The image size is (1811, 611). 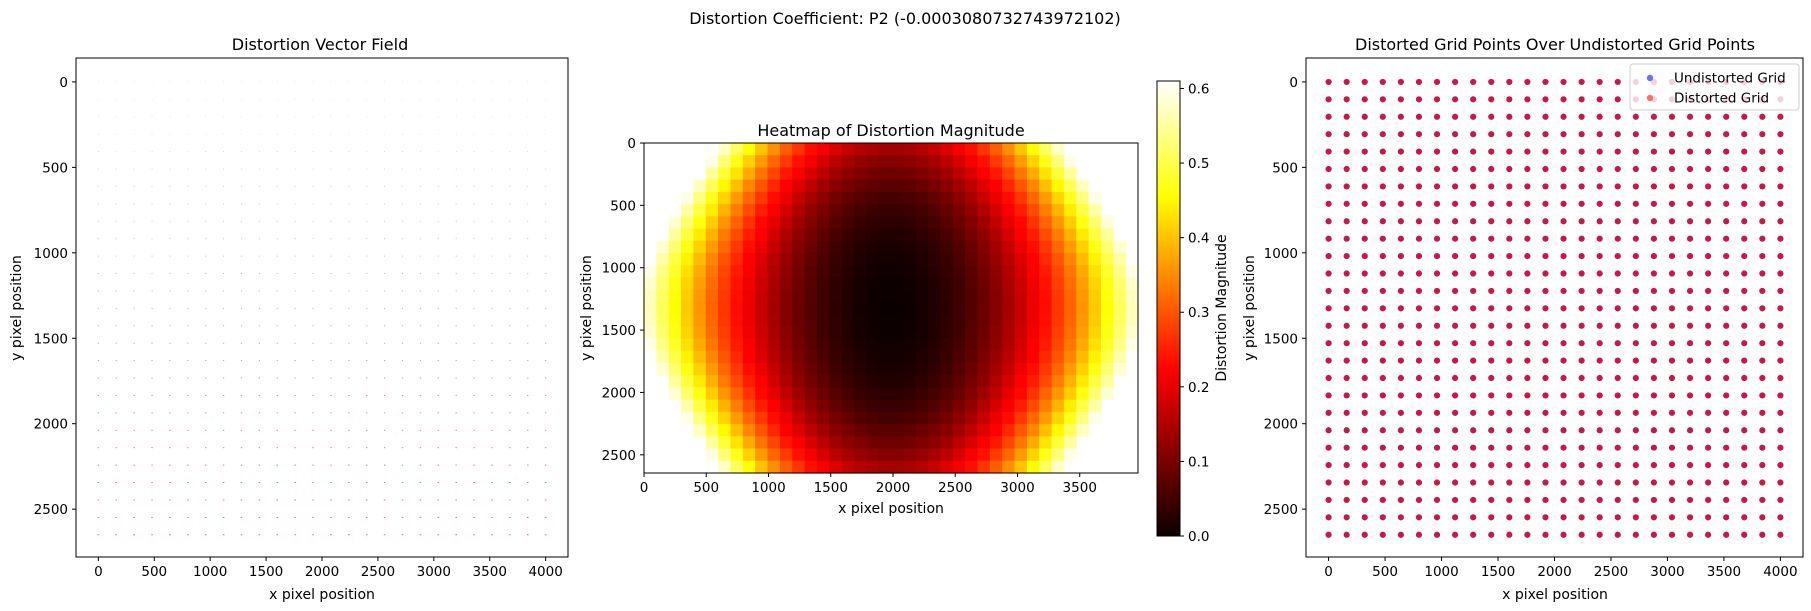 I want to click on heatmap-ytick-label: 0, so click(x=631, y=144).